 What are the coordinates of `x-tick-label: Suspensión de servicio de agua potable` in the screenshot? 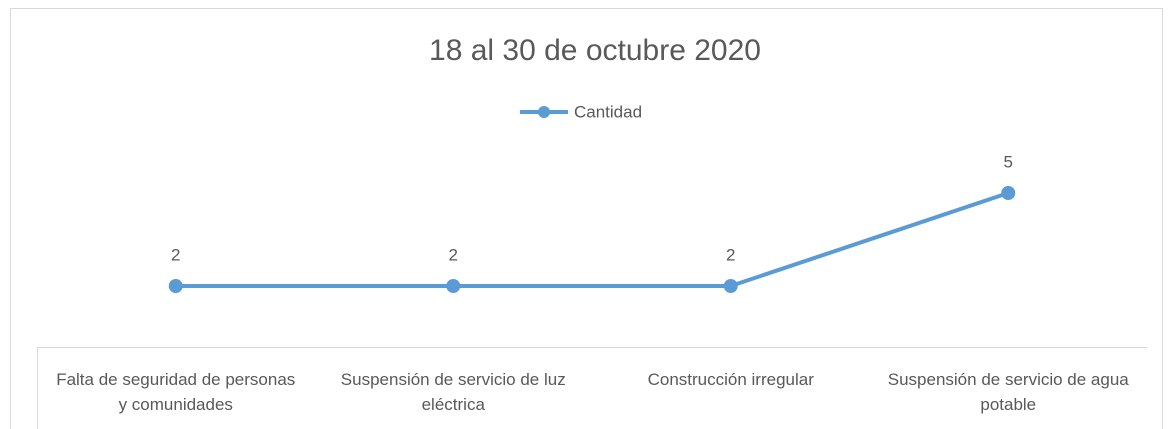 It's located at (1008, 392).